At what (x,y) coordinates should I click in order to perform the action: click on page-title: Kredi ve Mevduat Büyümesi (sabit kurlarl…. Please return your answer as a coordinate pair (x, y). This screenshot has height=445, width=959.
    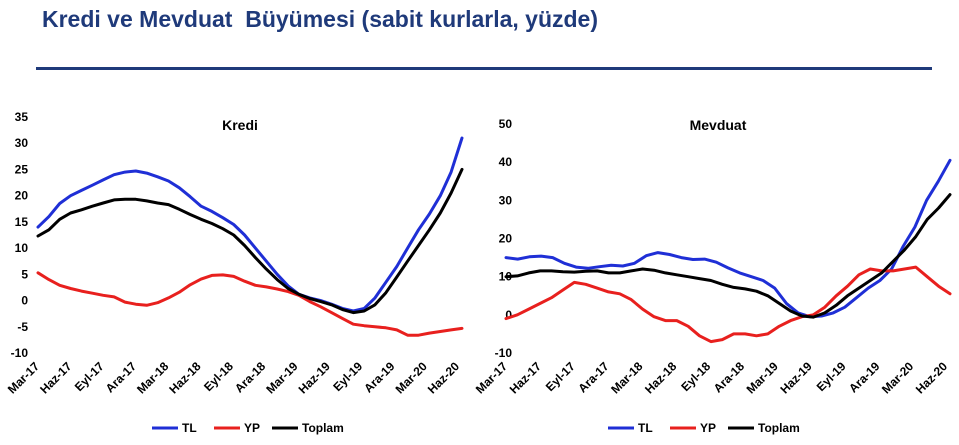
    Looking at the image, I should click on (320, 19).